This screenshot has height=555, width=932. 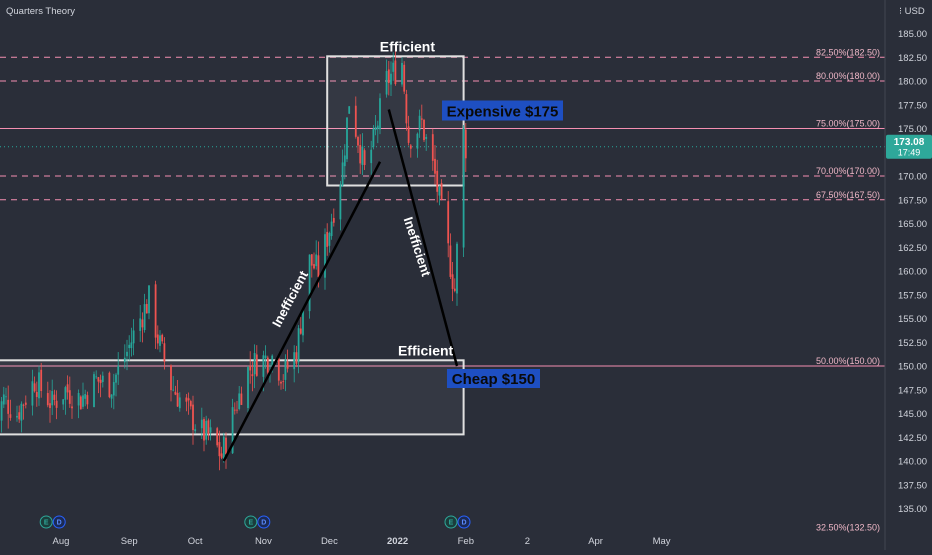 What do you see at coordinates (397, 541) in the screenshot?
I see `time-tick-label: 2022` at bounding box center [397, 541].